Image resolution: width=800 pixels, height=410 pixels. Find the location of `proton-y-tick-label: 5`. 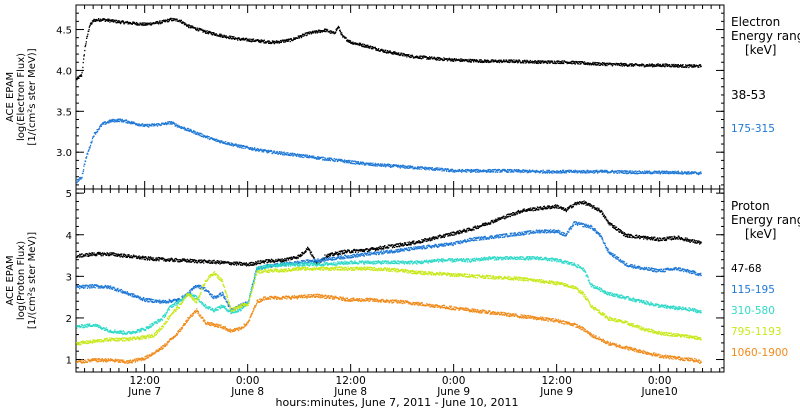

proton-y-tick-label: 5 is located at coordinates (69, 194).